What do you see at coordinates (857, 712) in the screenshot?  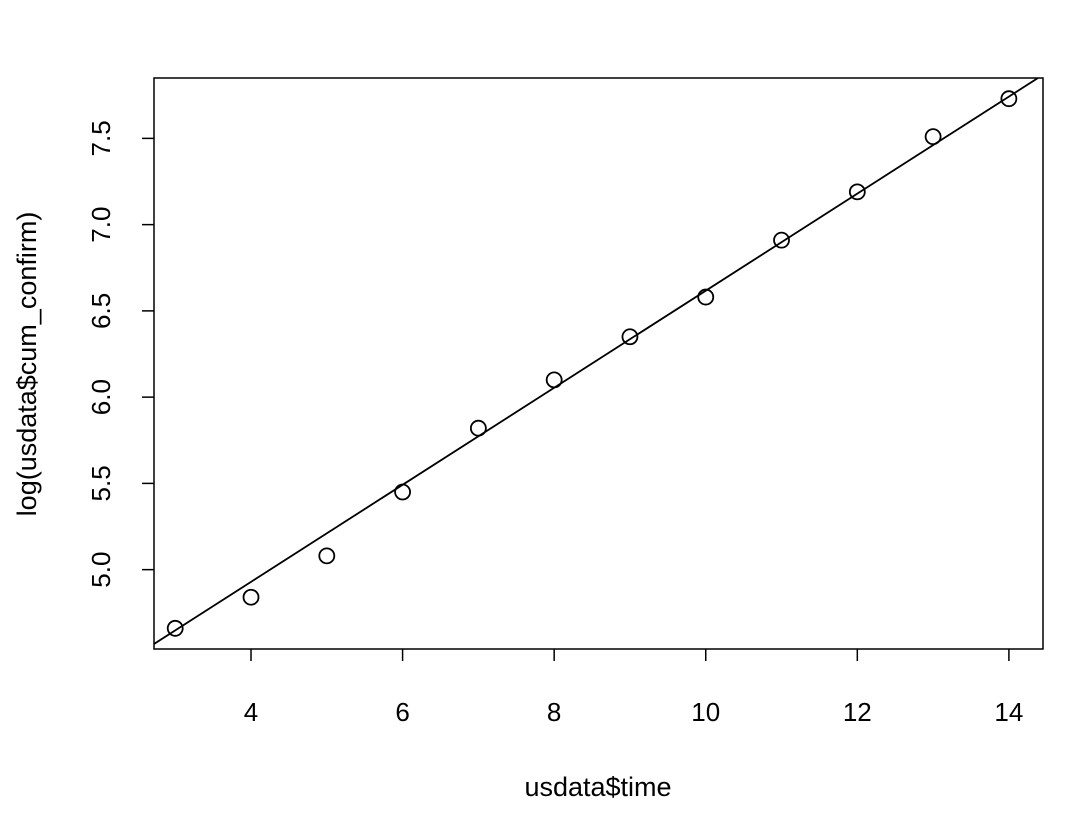 I see `x-tick-label: 12` at bounding box center [857, 712].